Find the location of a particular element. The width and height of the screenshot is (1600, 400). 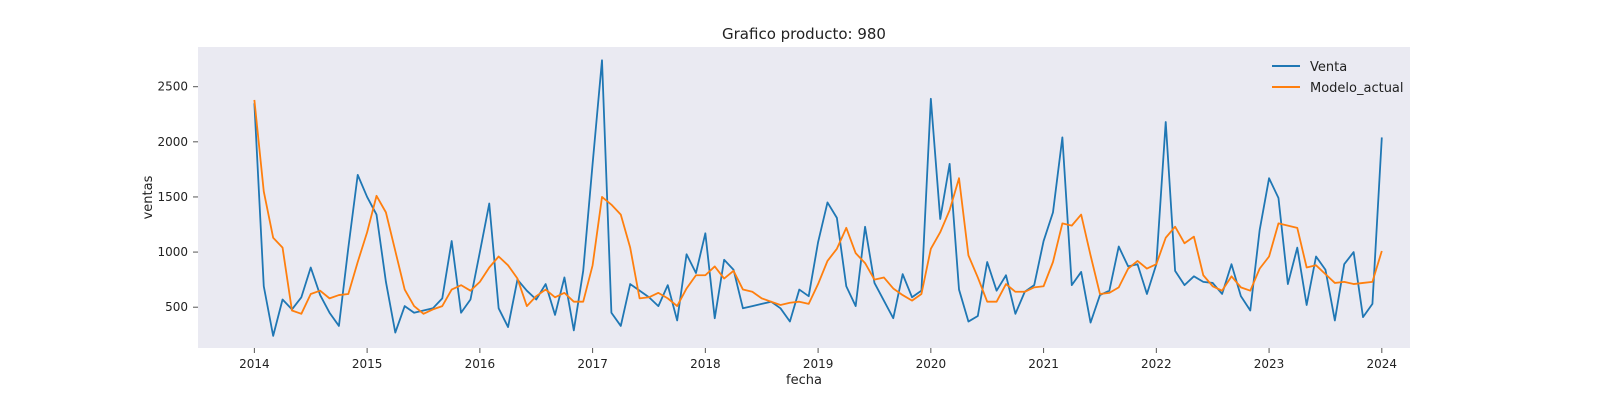

chart-title: Grafico producto: 980 is located at coordinates (804, 34).